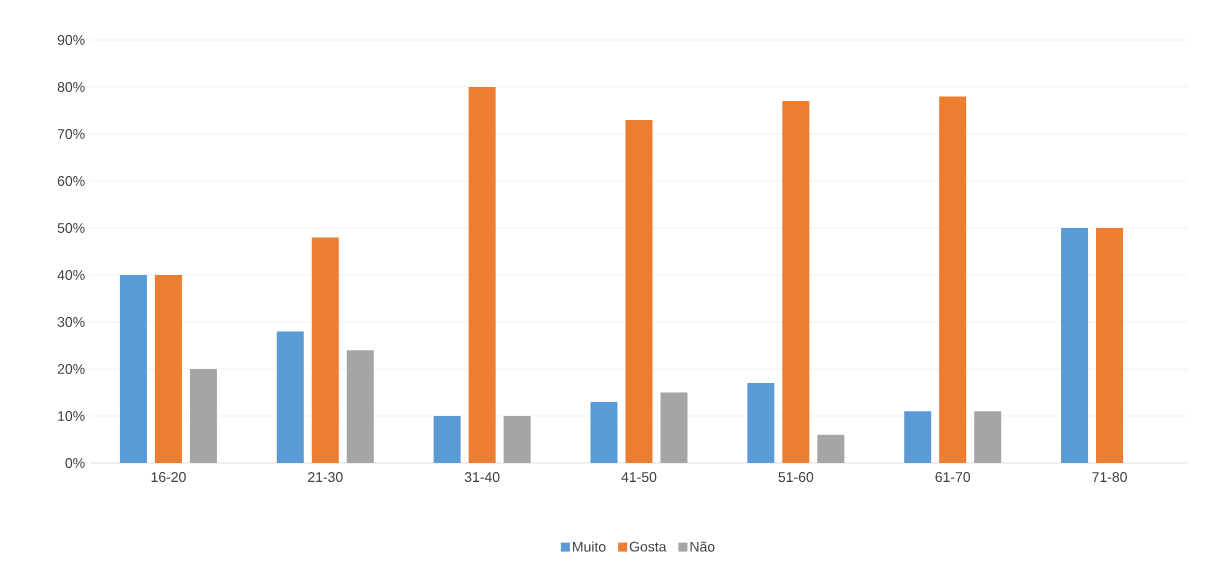 Image resolution: width=1205 pixels, height=578 pixels. Describe the element at coordinates (71, 275) in the screenshot. I see `y-tick-label: 40%` at that location.